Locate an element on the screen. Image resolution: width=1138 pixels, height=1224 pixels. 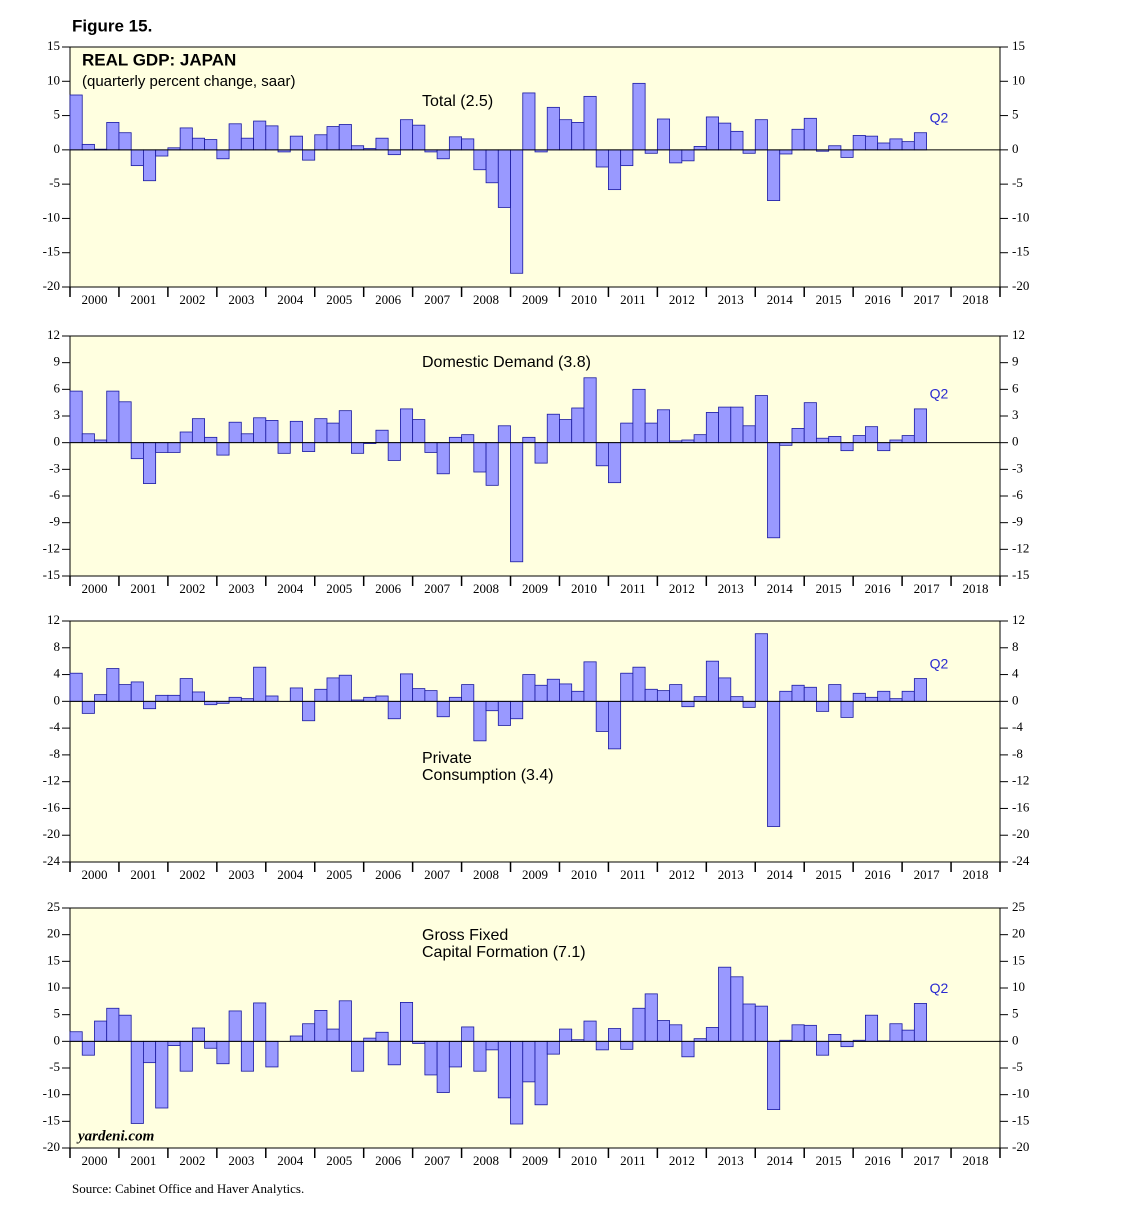
x-tick-label: 2003 is located at coordinates (241, 299).